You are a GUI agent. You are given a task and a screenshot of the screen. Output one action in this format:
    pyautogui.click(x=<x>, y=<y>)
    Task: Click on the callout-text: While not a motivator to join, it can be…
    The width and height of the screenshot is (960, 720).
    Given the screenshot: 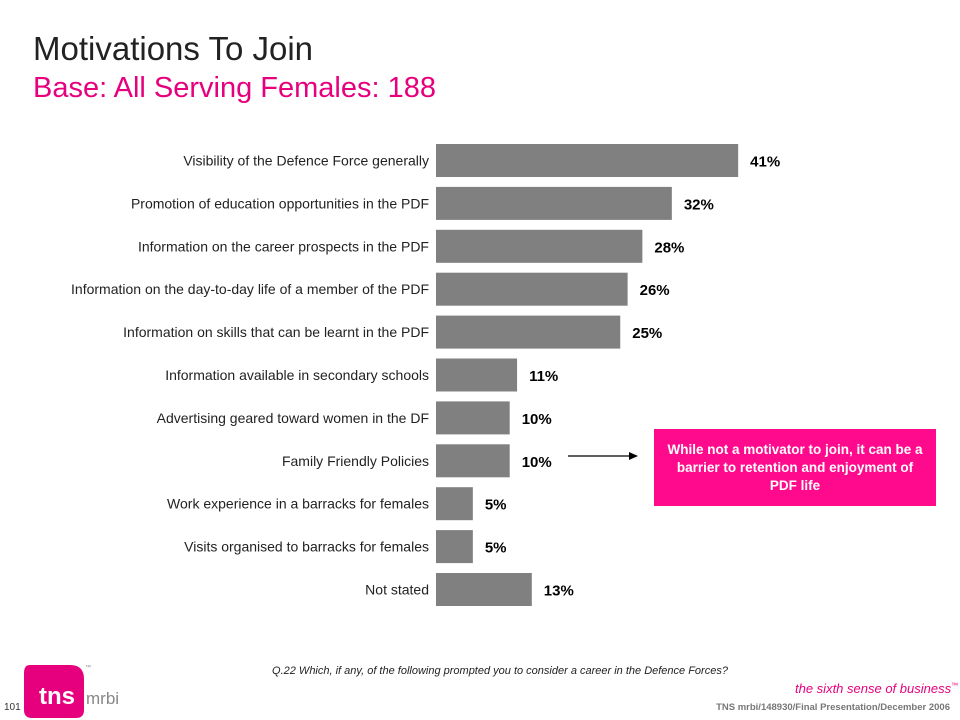 What is the action you would take?
    pyautogui.click(x=795, y=467)
    